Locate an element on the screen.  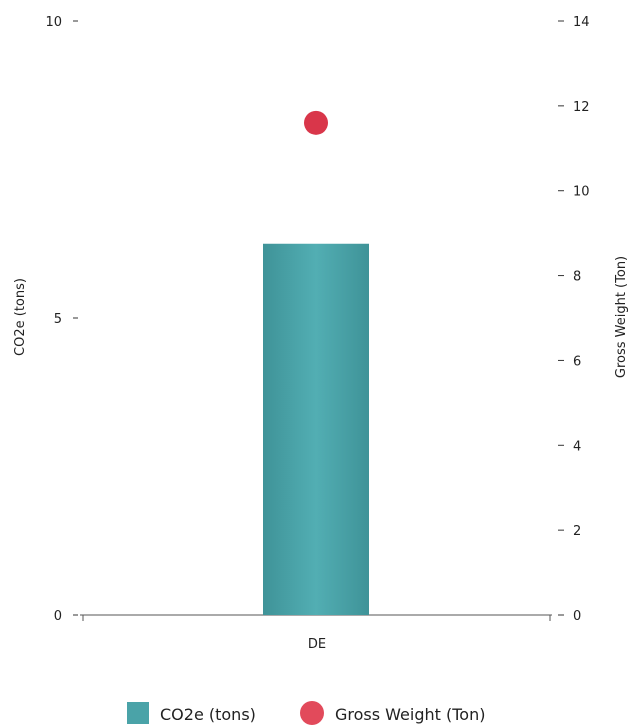
y-right-tick-label: 2 is located at coordinates (577, 531).